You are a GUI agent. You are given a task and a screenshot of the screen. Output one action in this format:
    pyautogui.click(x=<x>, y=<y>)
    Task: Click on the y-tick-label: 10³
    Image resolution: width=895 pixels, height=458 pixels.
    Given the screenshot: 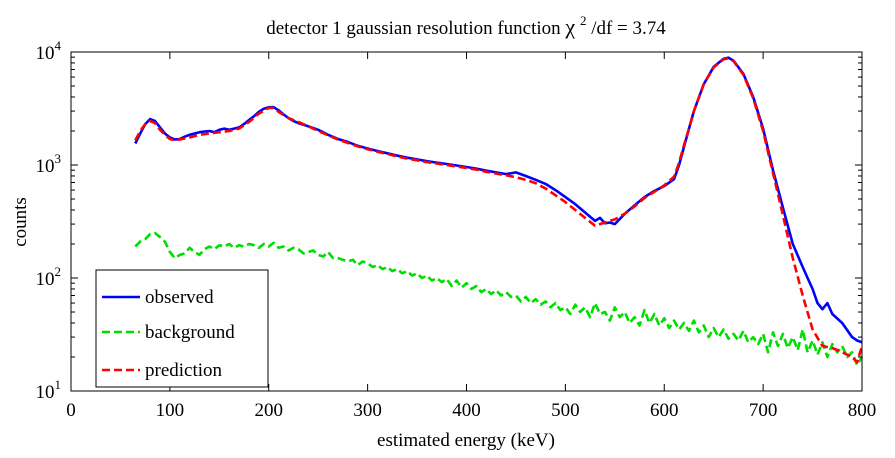 What is the action you would take?
    pyautogui.click(x=49, y=164)
    